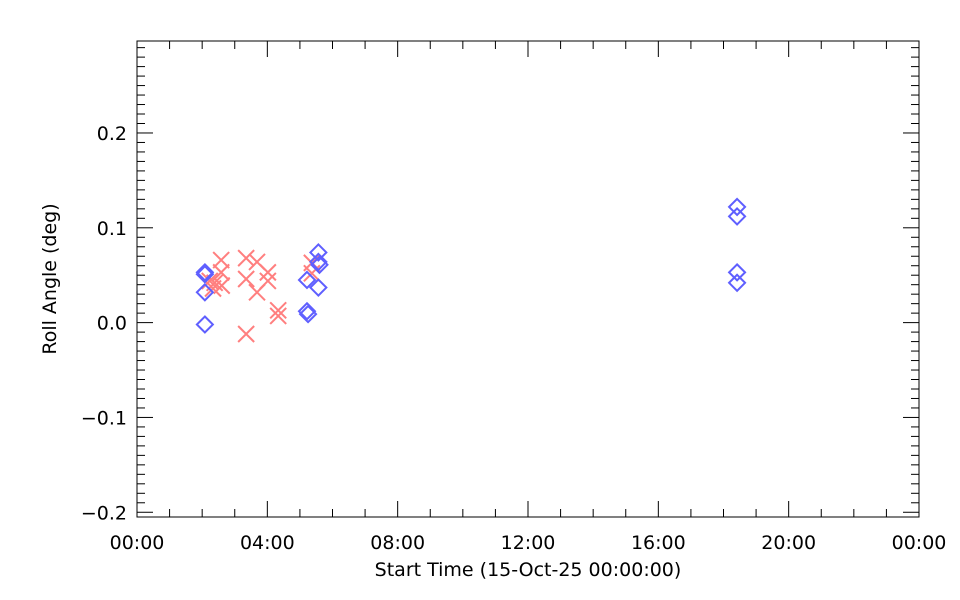 The height and width of the screenshot is (600, 960). What do you see at coordinates (658, 543) in the screenshot?
I see `x-tick-label: 16:00` at bounding box center [658, 543].